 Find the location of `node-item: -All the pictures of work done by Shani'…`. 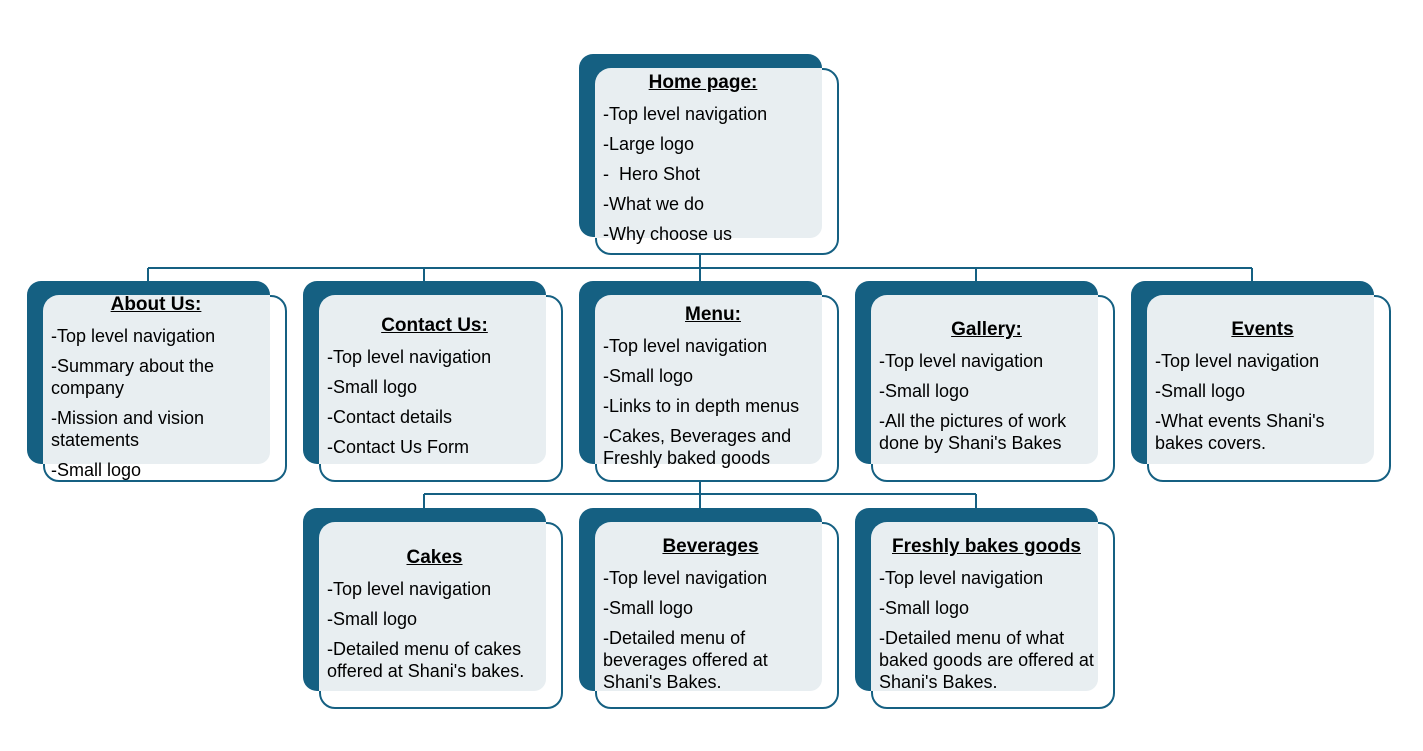

node-item: -All the pictures of work done by Shani'… is located at coordinates (973, 432).